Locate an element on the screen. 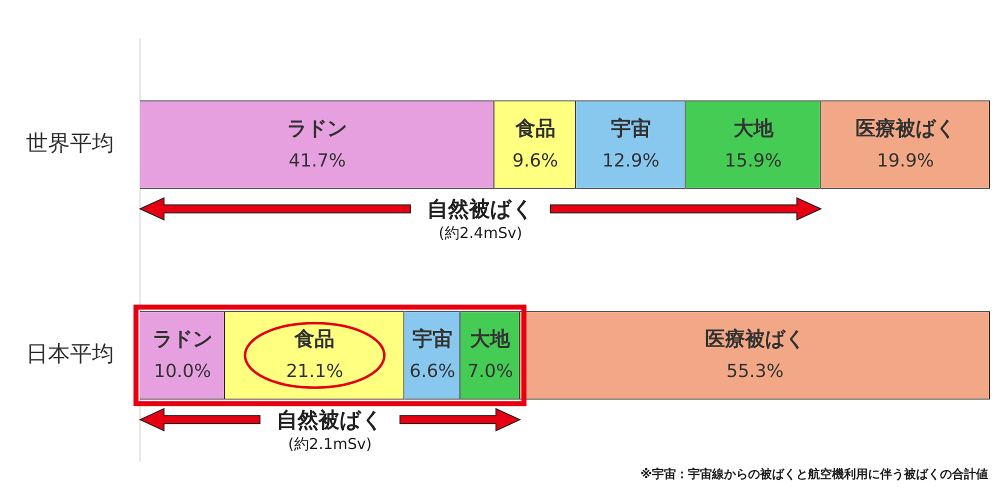  series-label: 宇宙 is located at coordinates (432, 338).